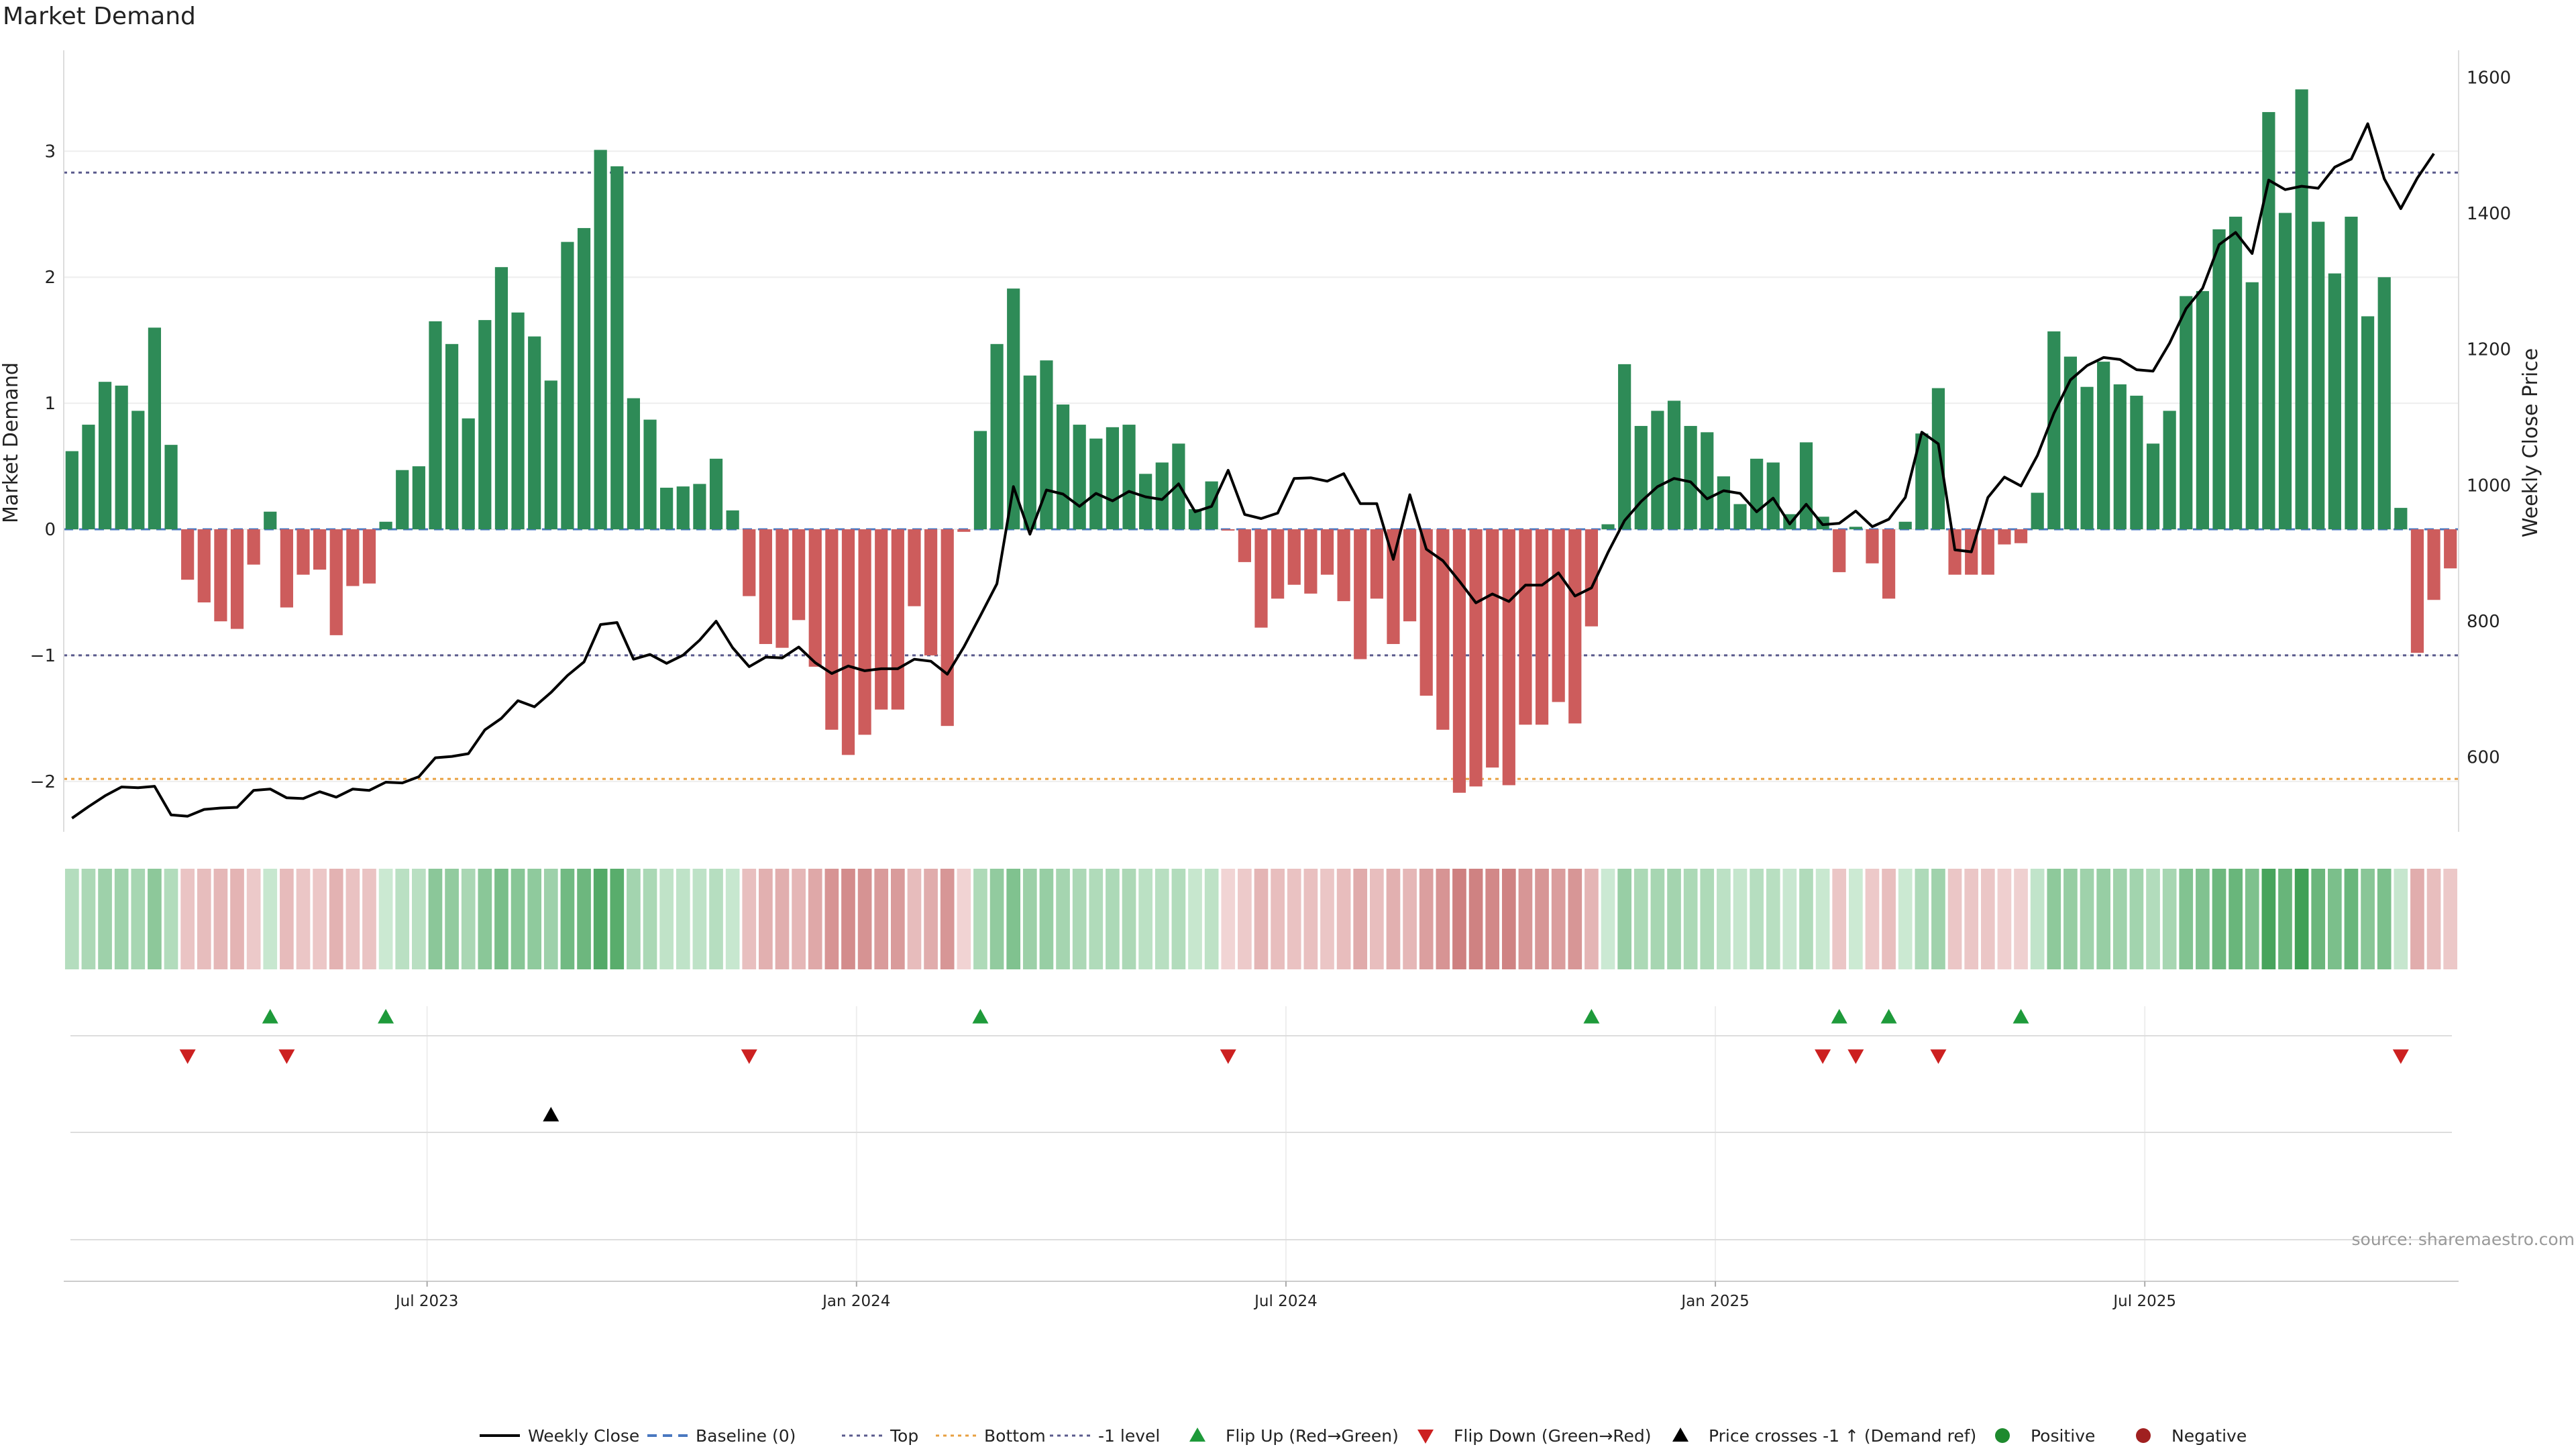 The width and height of the screenshot is (2576, 1449). I want to click on legend-label: Positive, so click(2063, 1436).